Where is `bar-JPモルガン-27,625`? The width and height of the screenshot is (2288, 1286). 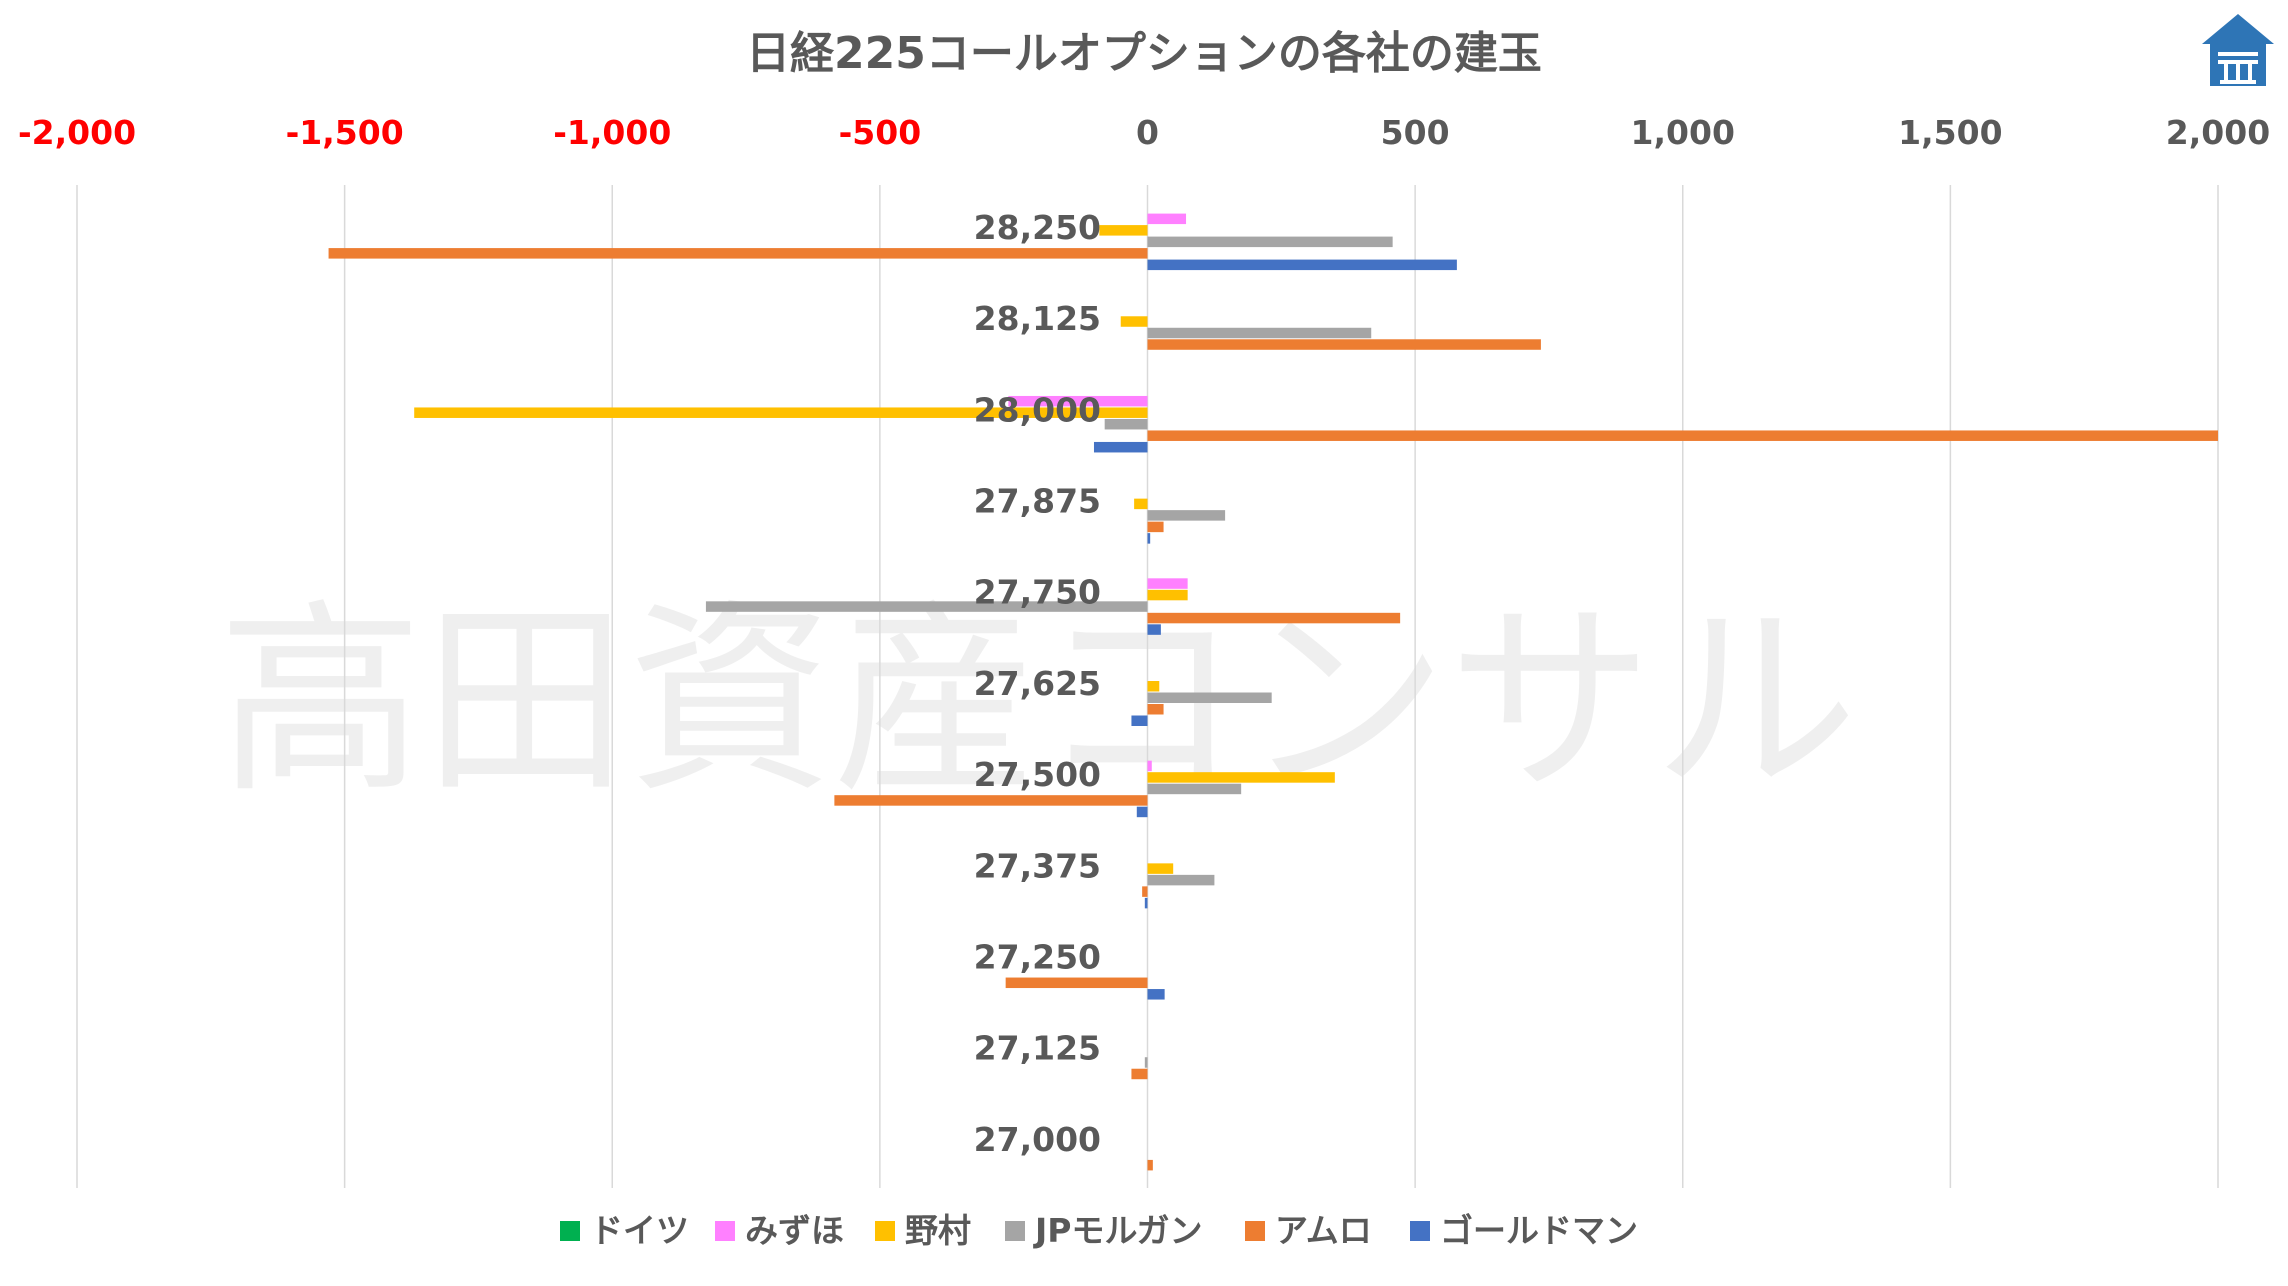
bar-JPモルガン-27,625 is located at coordinates (1209, 697).